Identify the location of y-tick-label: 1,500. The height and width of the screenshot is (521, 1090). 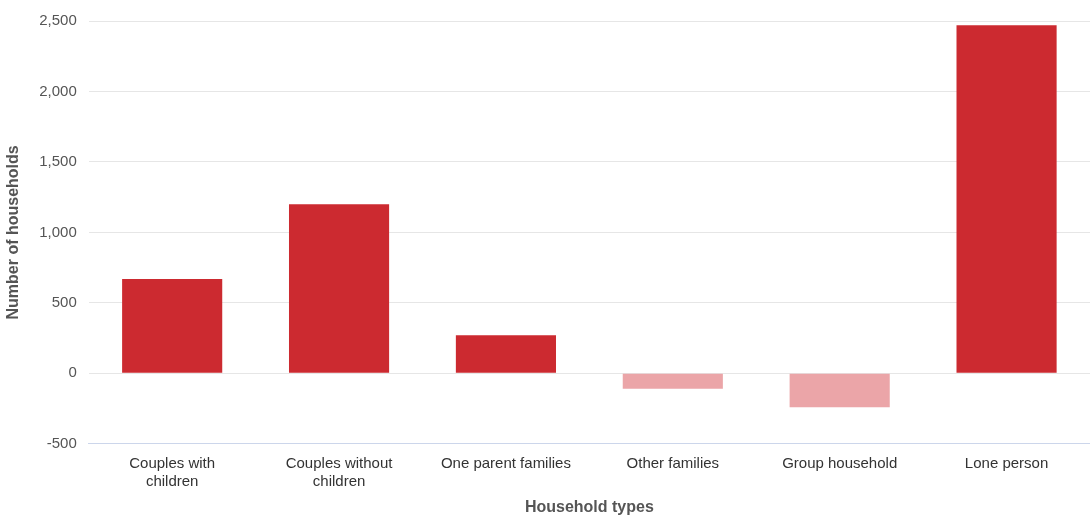
(58, 161).